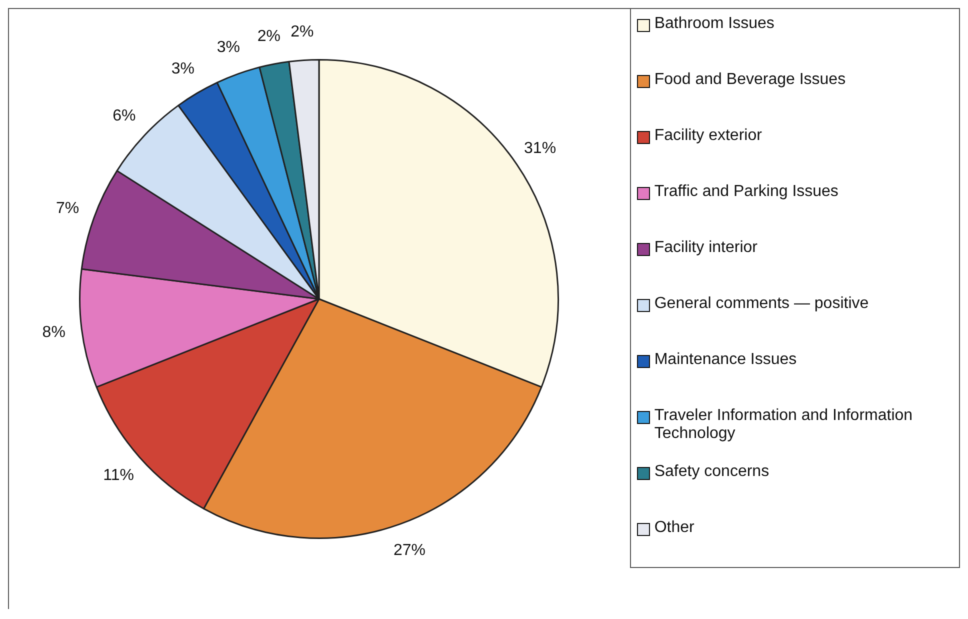 The height and width of the screenshot is (619, 968). What do you see at coordinates (410, 550) in the screenshot?
I see `data-label: 27%` at bounding box center [410, 550].